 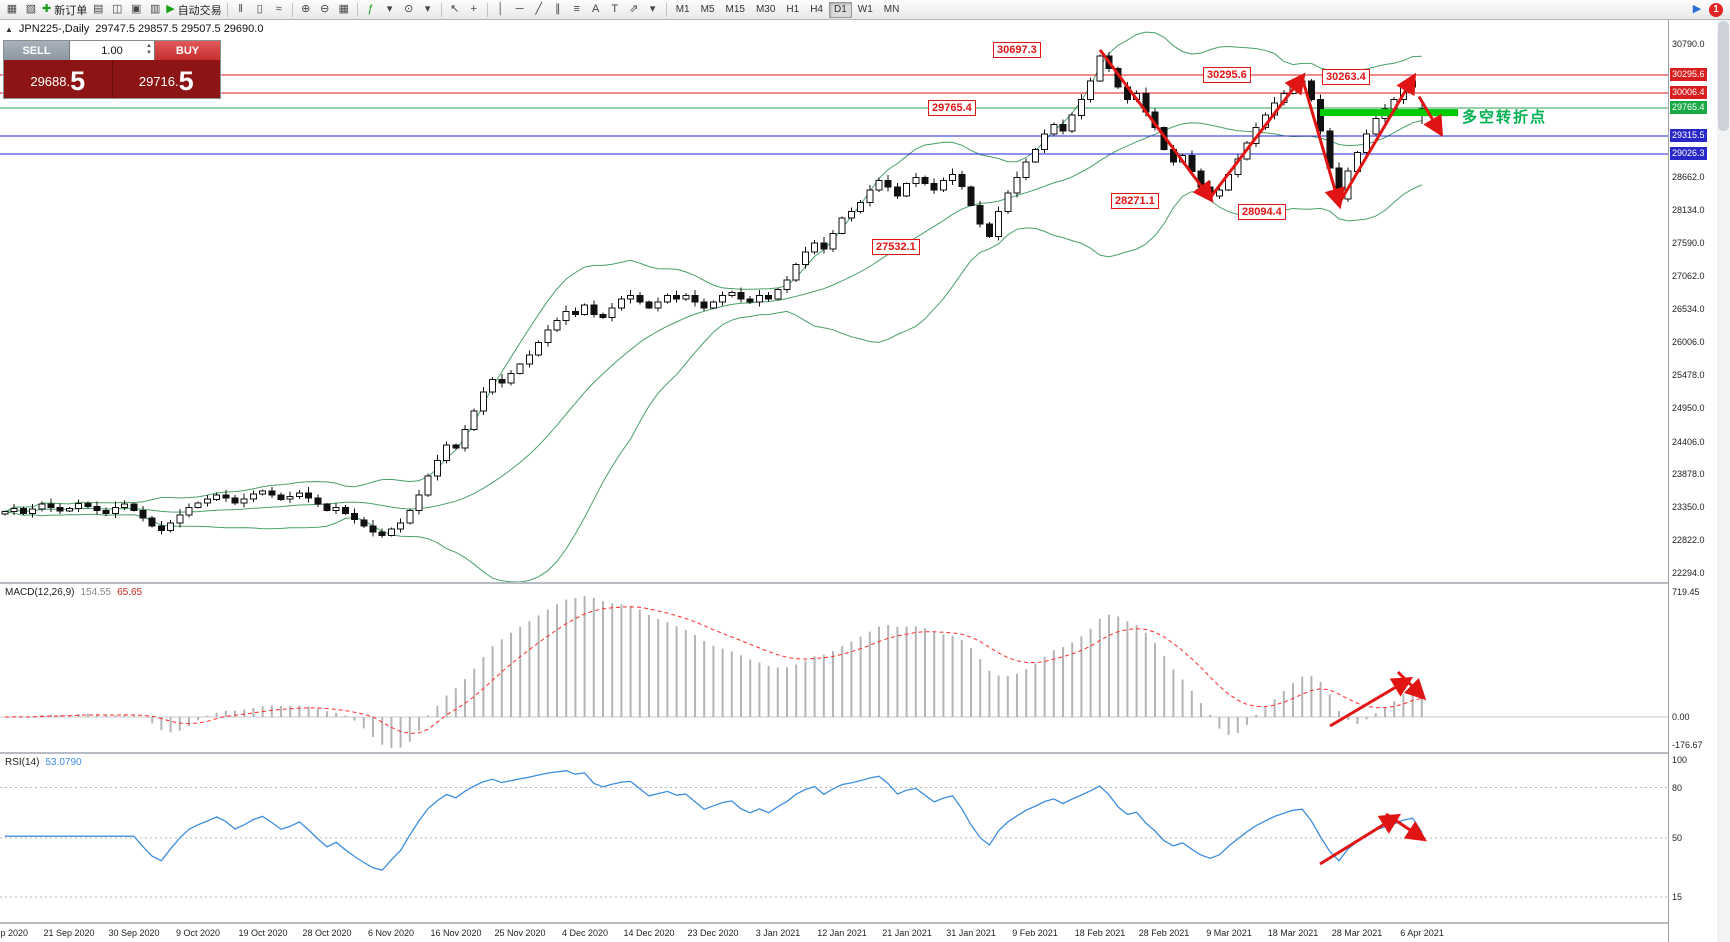 What do you see at coordinates (427, 9) in the screenshot?
I see `templates-icon: ▾` at bounding box center [427, 9].